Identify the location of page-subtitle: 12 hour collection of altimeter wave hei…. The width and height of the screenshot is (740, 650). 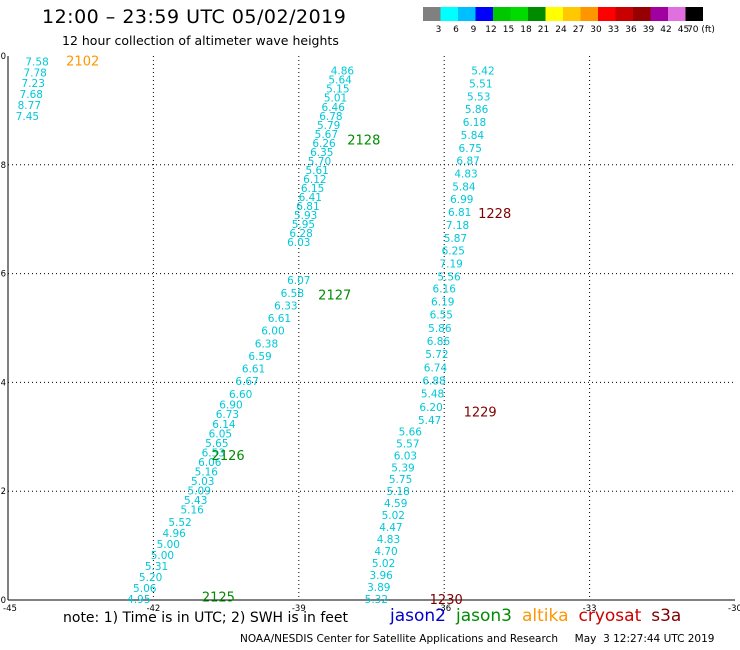
(200, 40).